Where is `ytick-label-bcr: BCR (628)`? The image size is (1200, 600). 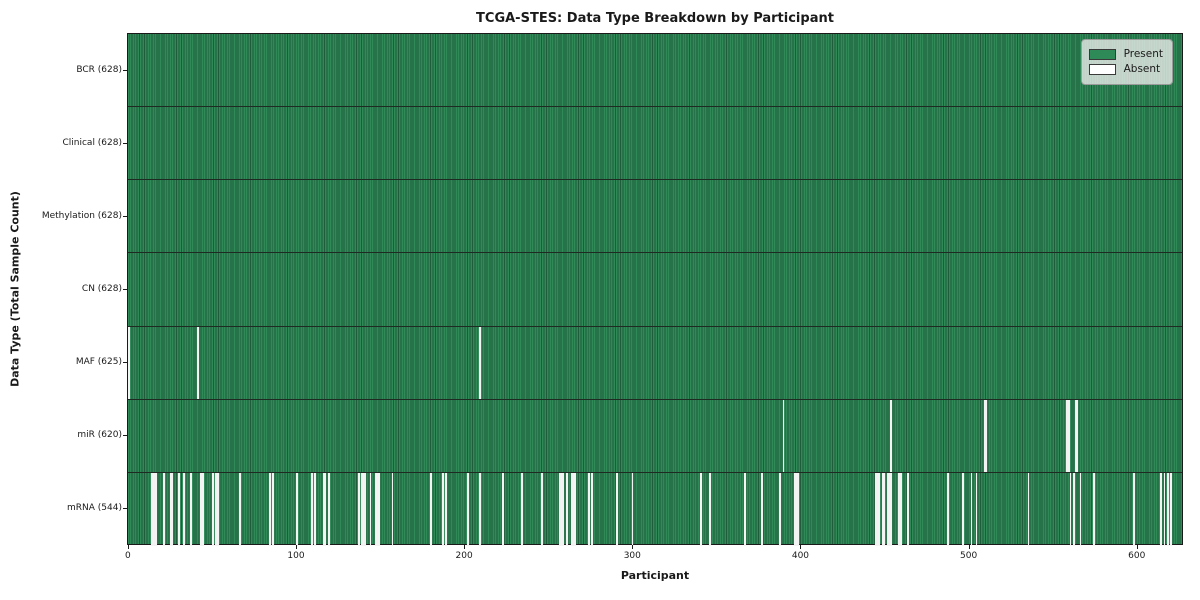
ytick-label-bcr: BCR (628) is located at coordinates (99, 69).